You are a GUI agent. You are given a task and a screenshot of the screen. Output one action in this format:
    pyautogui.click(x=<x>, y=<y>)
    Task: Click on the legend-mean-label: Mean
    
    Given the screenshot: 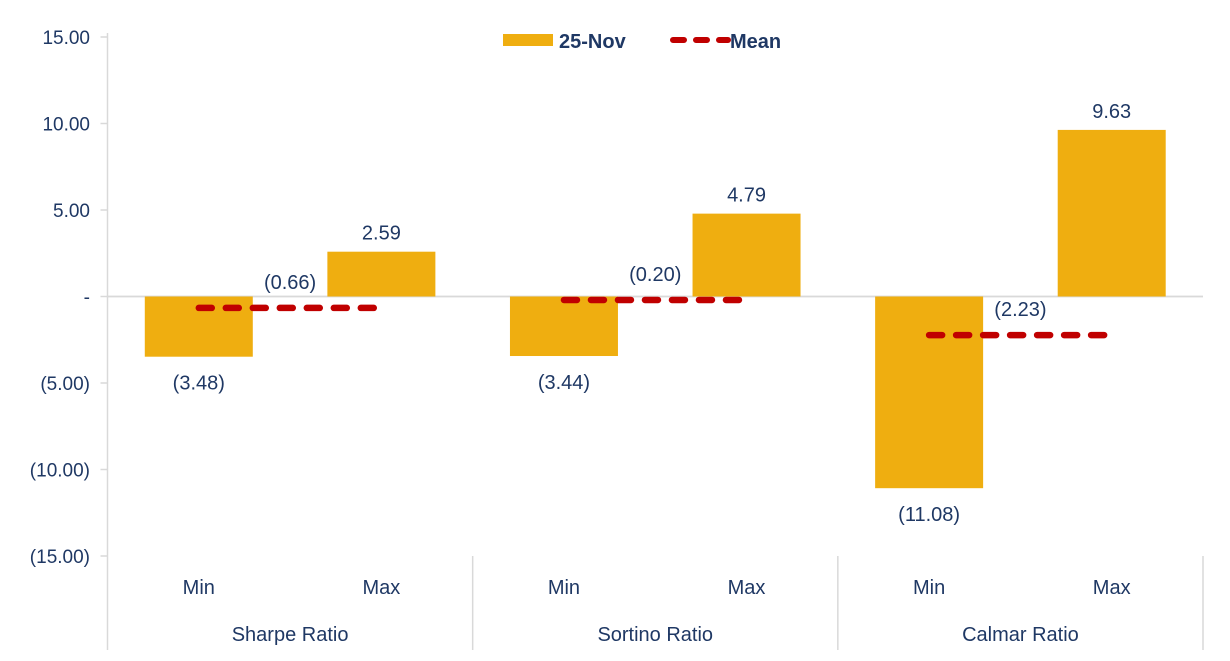 What is the action you would take?
    pyautogui.click(x=755, y=42)
    